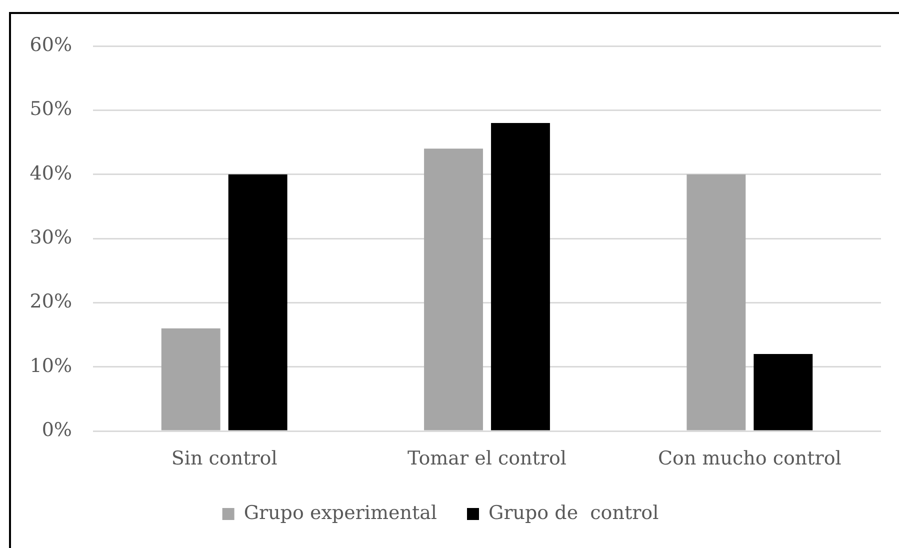 This screenshot has height=548, width=899. I want to click on x-tick-label: Tomar el control, so click(487, 458).